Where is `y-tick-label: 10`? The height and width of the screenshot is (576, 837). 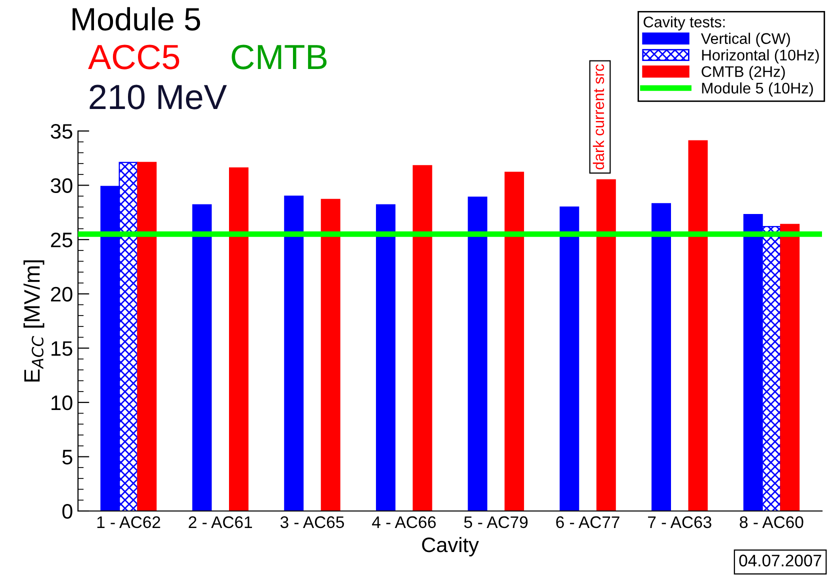
y-tick-label: 10 is located at coordinates (62, 402).